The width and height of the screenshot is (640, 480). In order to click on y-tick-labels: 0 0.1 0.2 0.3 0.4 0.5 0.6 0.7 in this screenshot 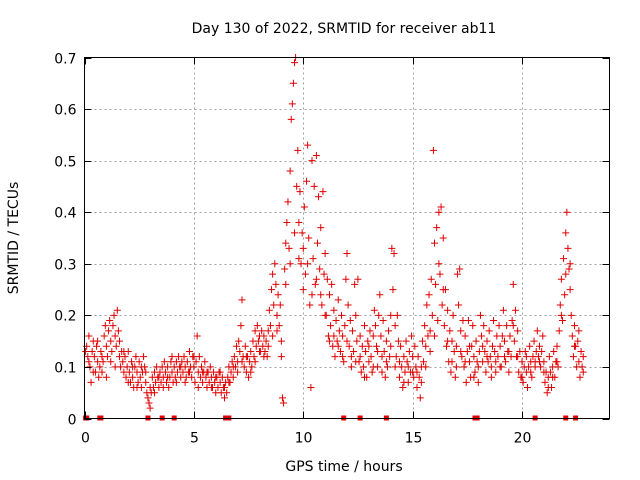, I will do `click(65, 240)`.